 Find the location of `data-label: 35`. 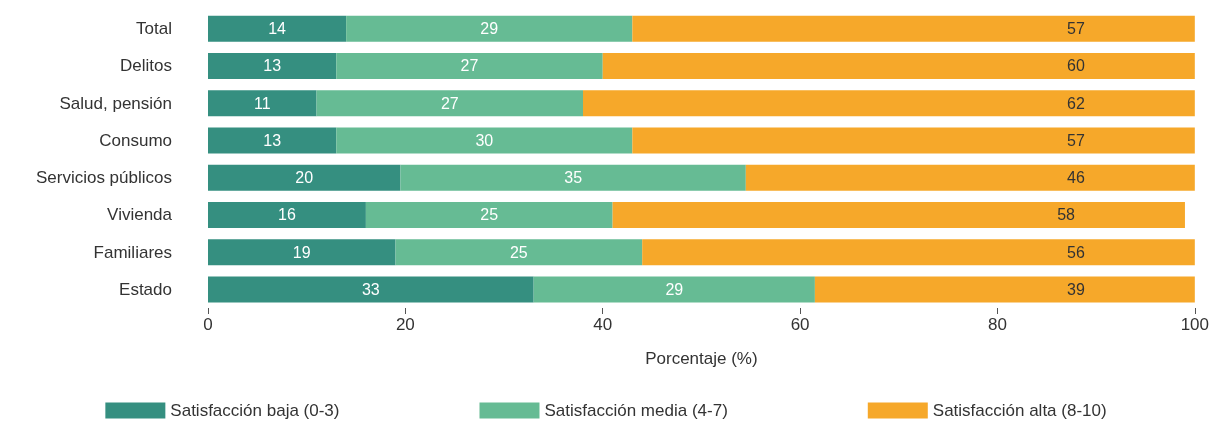

data-label: 35 is located at coordinates (573, 178).